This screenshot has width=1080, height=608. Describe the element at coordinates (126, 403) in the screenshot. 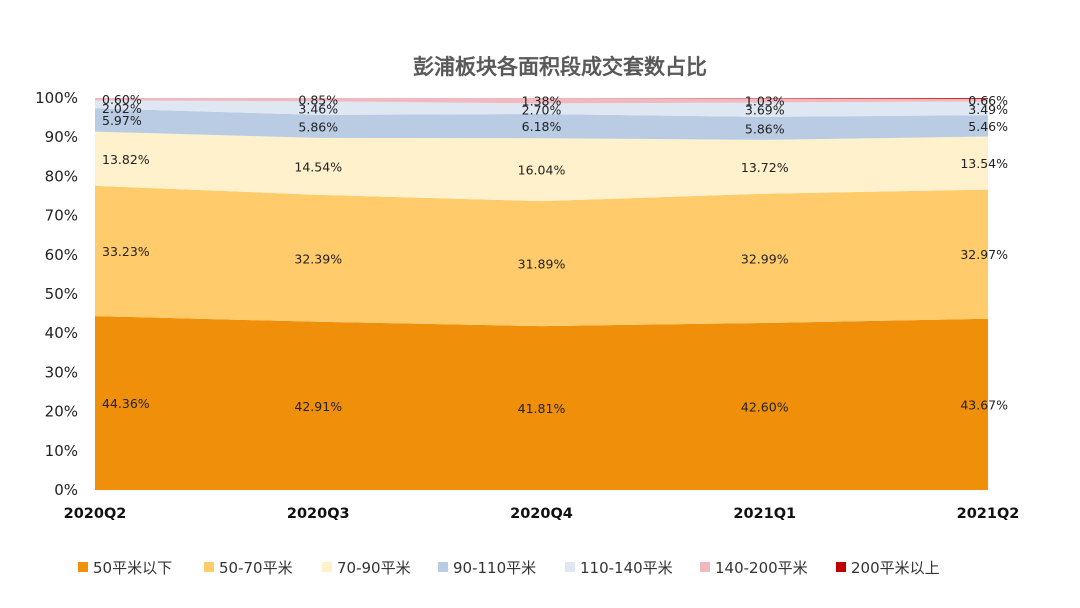

I see `data-label: 44.36%` at that location.